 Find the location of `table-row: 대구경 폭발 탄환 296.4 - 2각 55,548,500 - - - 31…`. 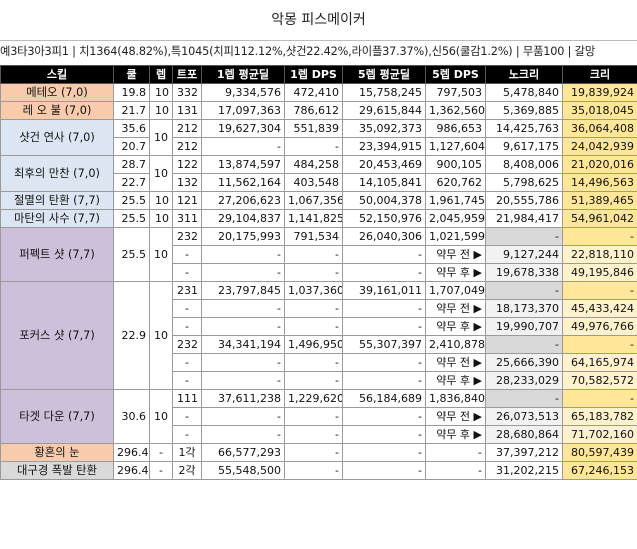

table-row: 대구경 폭발 탄환 296.4 - 2각 55,548,500 - - - 31… is located at coordinates (318, 470).